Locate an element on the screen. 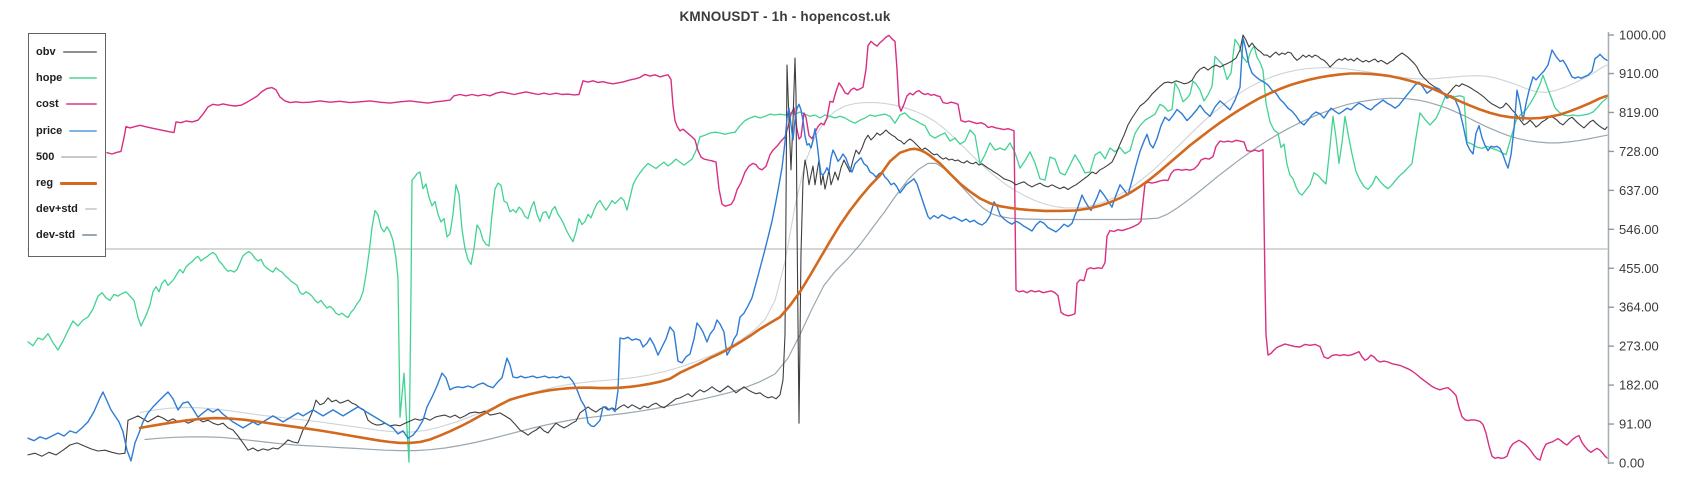 The image size is (1700, 500). legend-item-price: price is located at coordinates (66, 131).